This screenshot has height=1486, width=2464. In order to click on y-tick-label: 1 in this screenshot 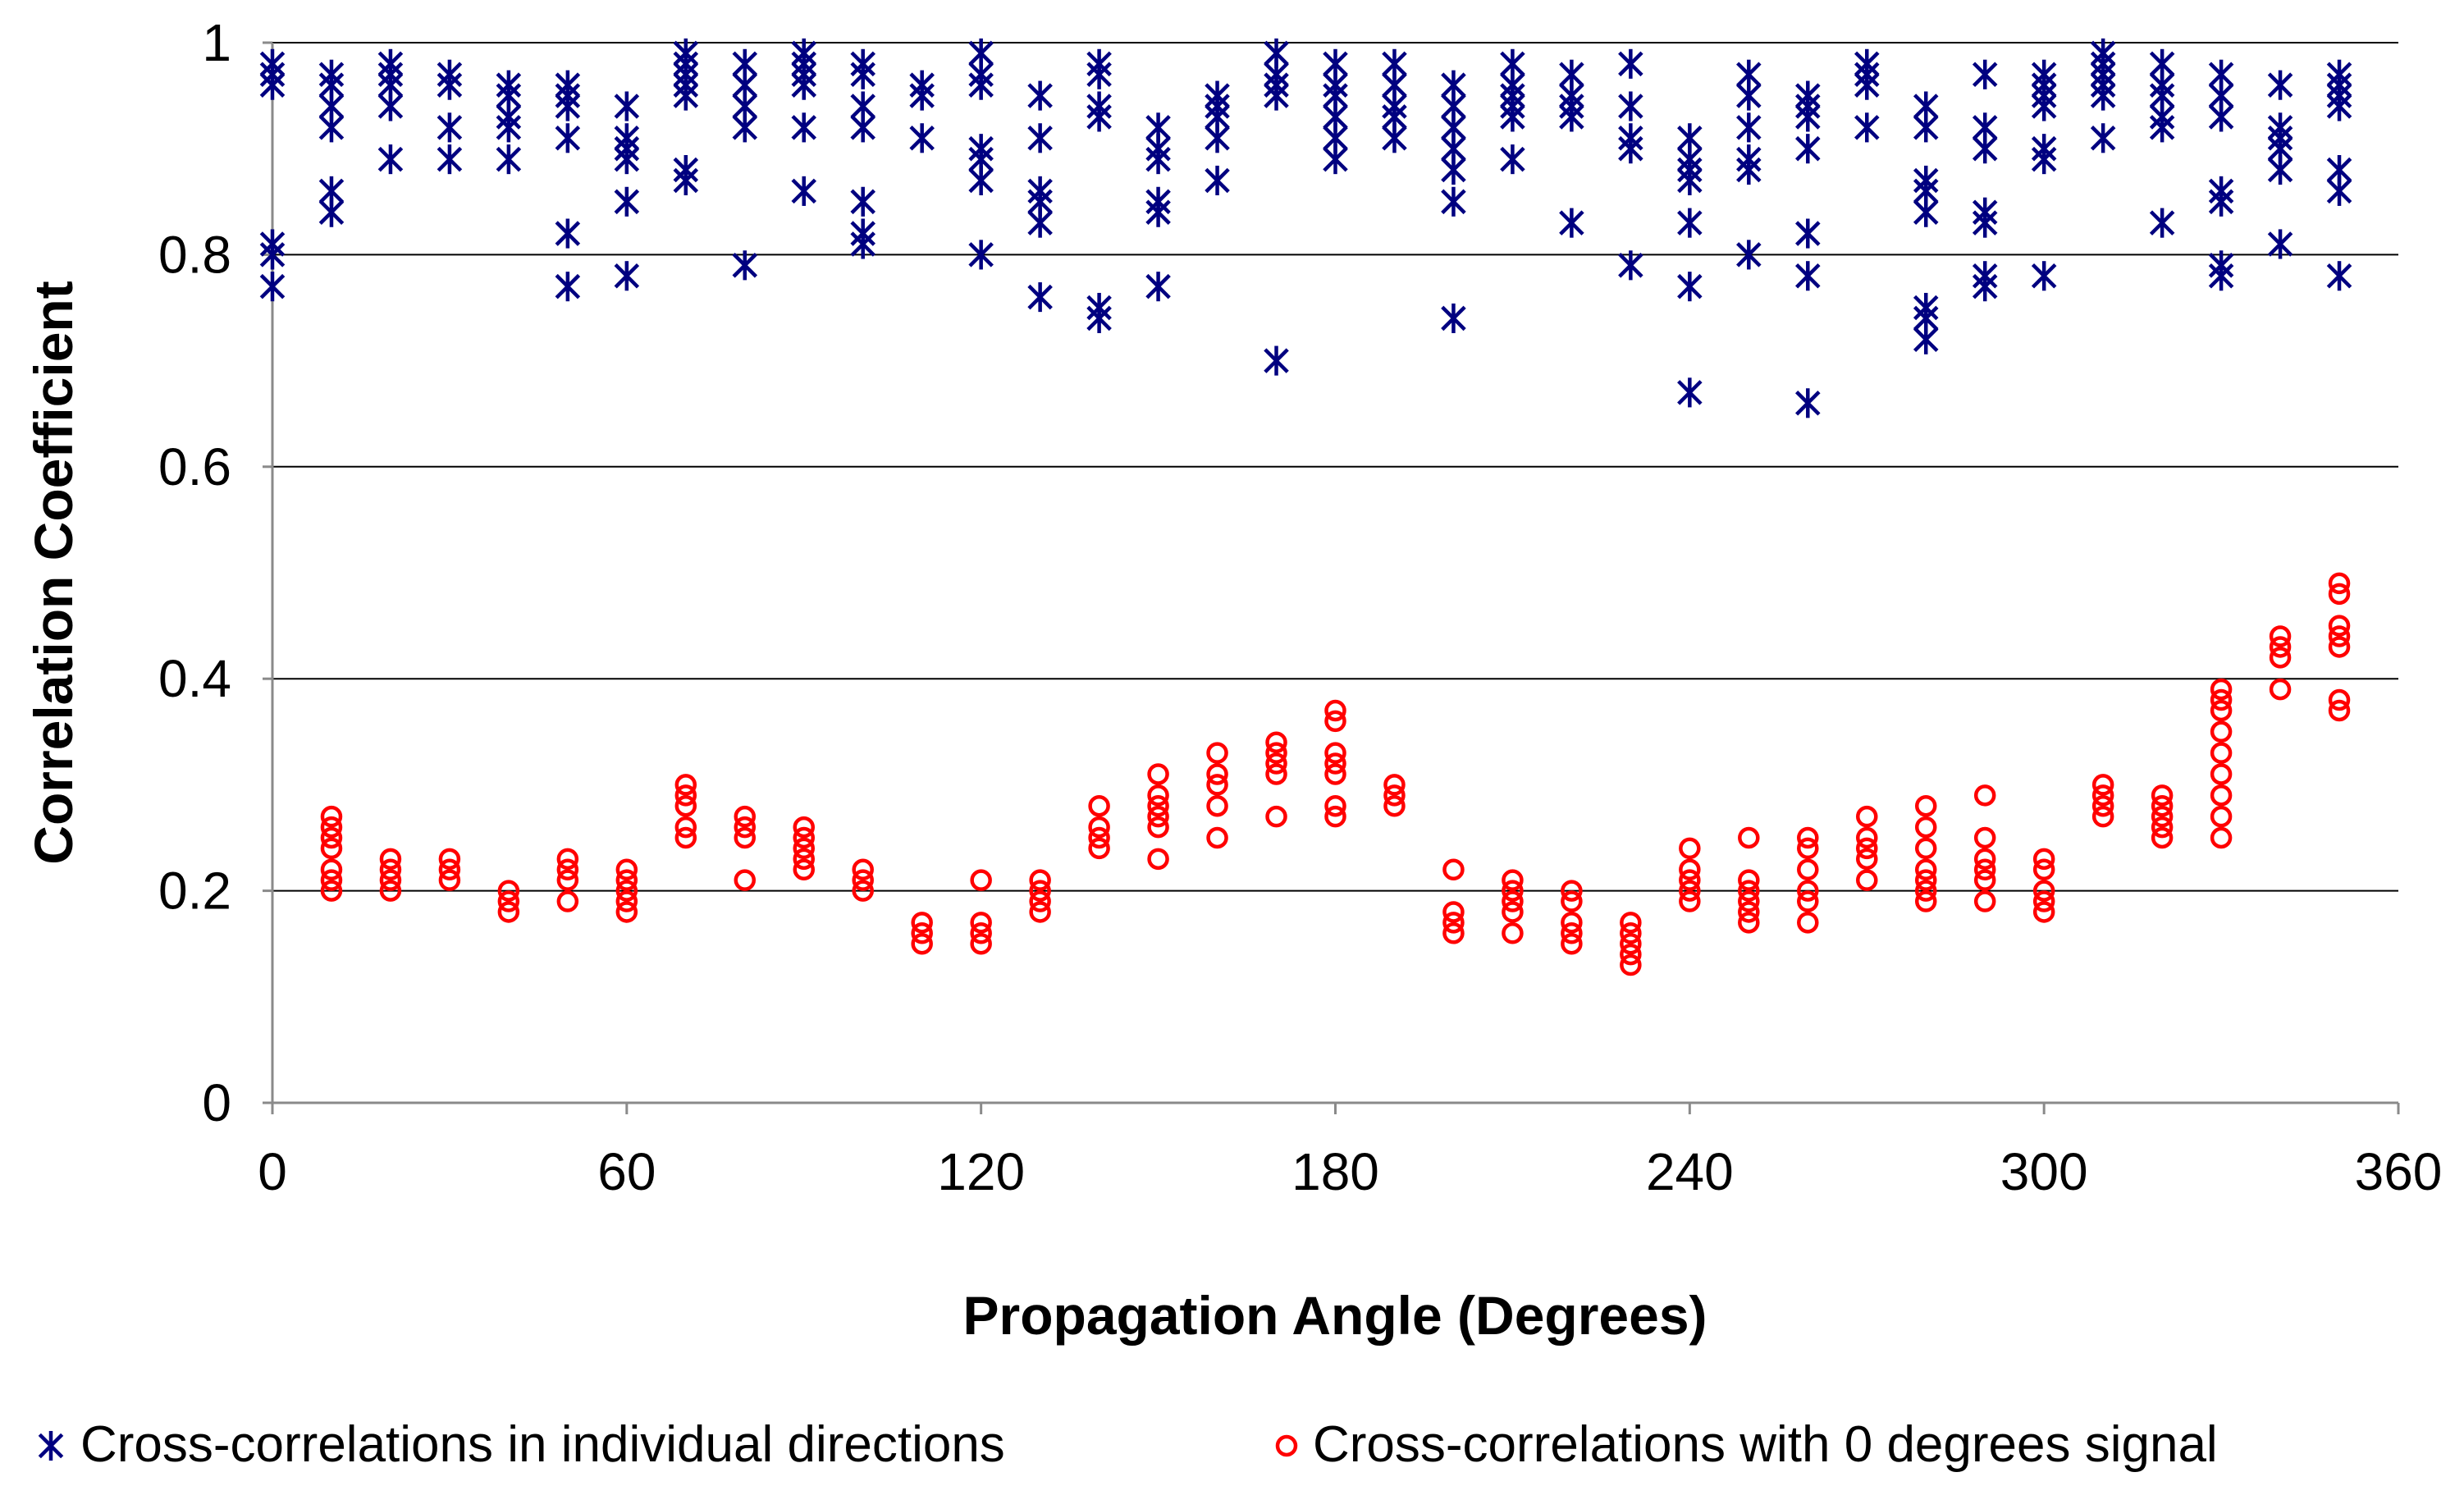, I will do `click(216, 43)`.